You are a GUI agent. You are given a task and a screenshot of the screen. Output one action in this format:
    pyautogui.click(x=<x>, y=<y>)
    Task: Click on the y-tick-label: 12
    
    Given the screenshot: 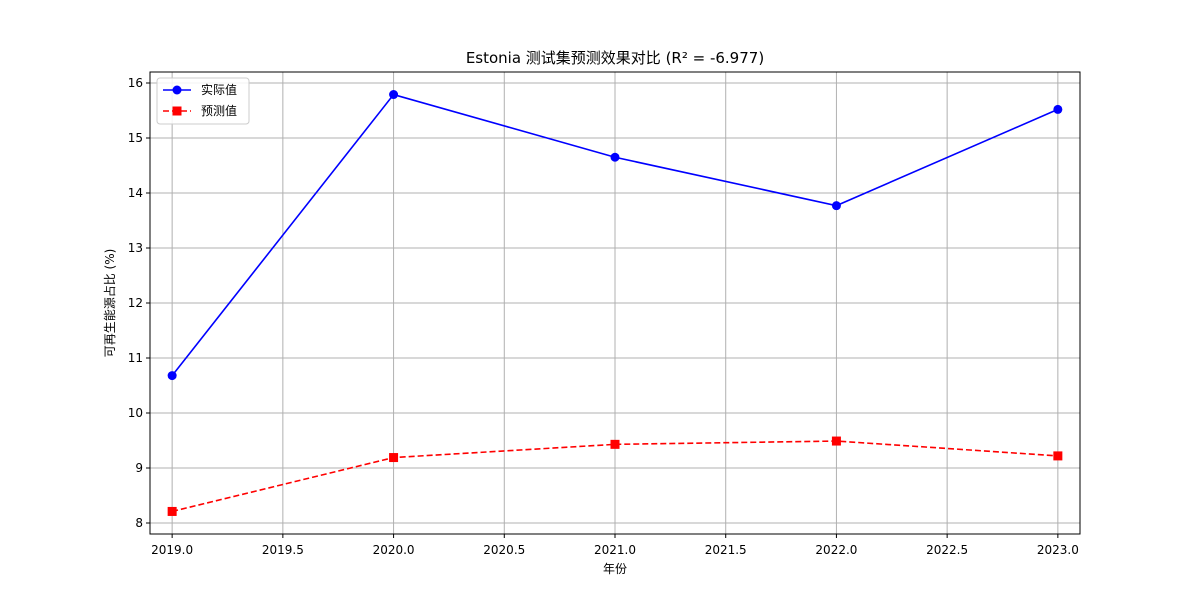 What is the action you would take?
    pyautogui.click(x=135, y=303)
    